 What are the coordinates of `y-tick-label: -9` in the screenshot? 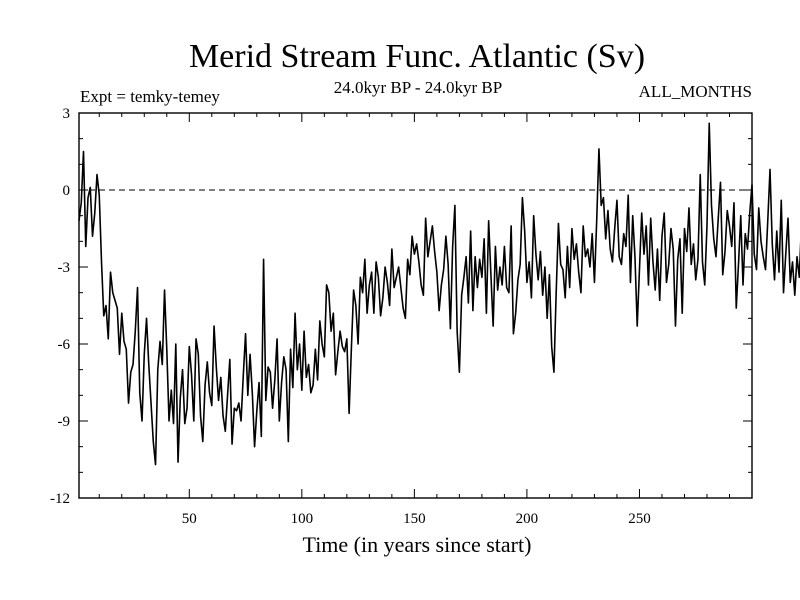 It's located at (64, 422).